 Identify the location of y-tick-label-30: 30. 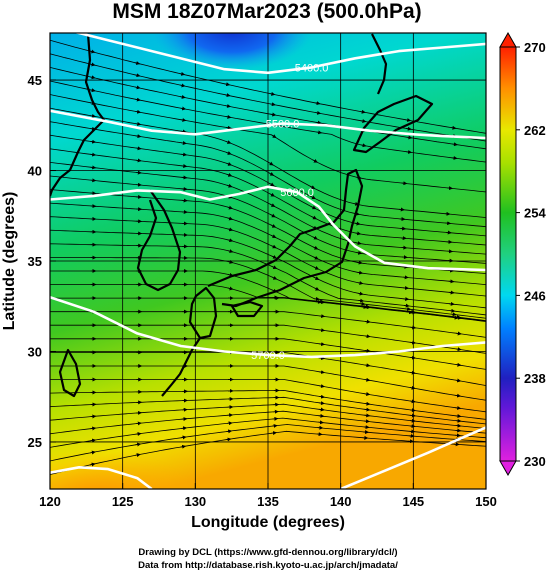
(35, 351).